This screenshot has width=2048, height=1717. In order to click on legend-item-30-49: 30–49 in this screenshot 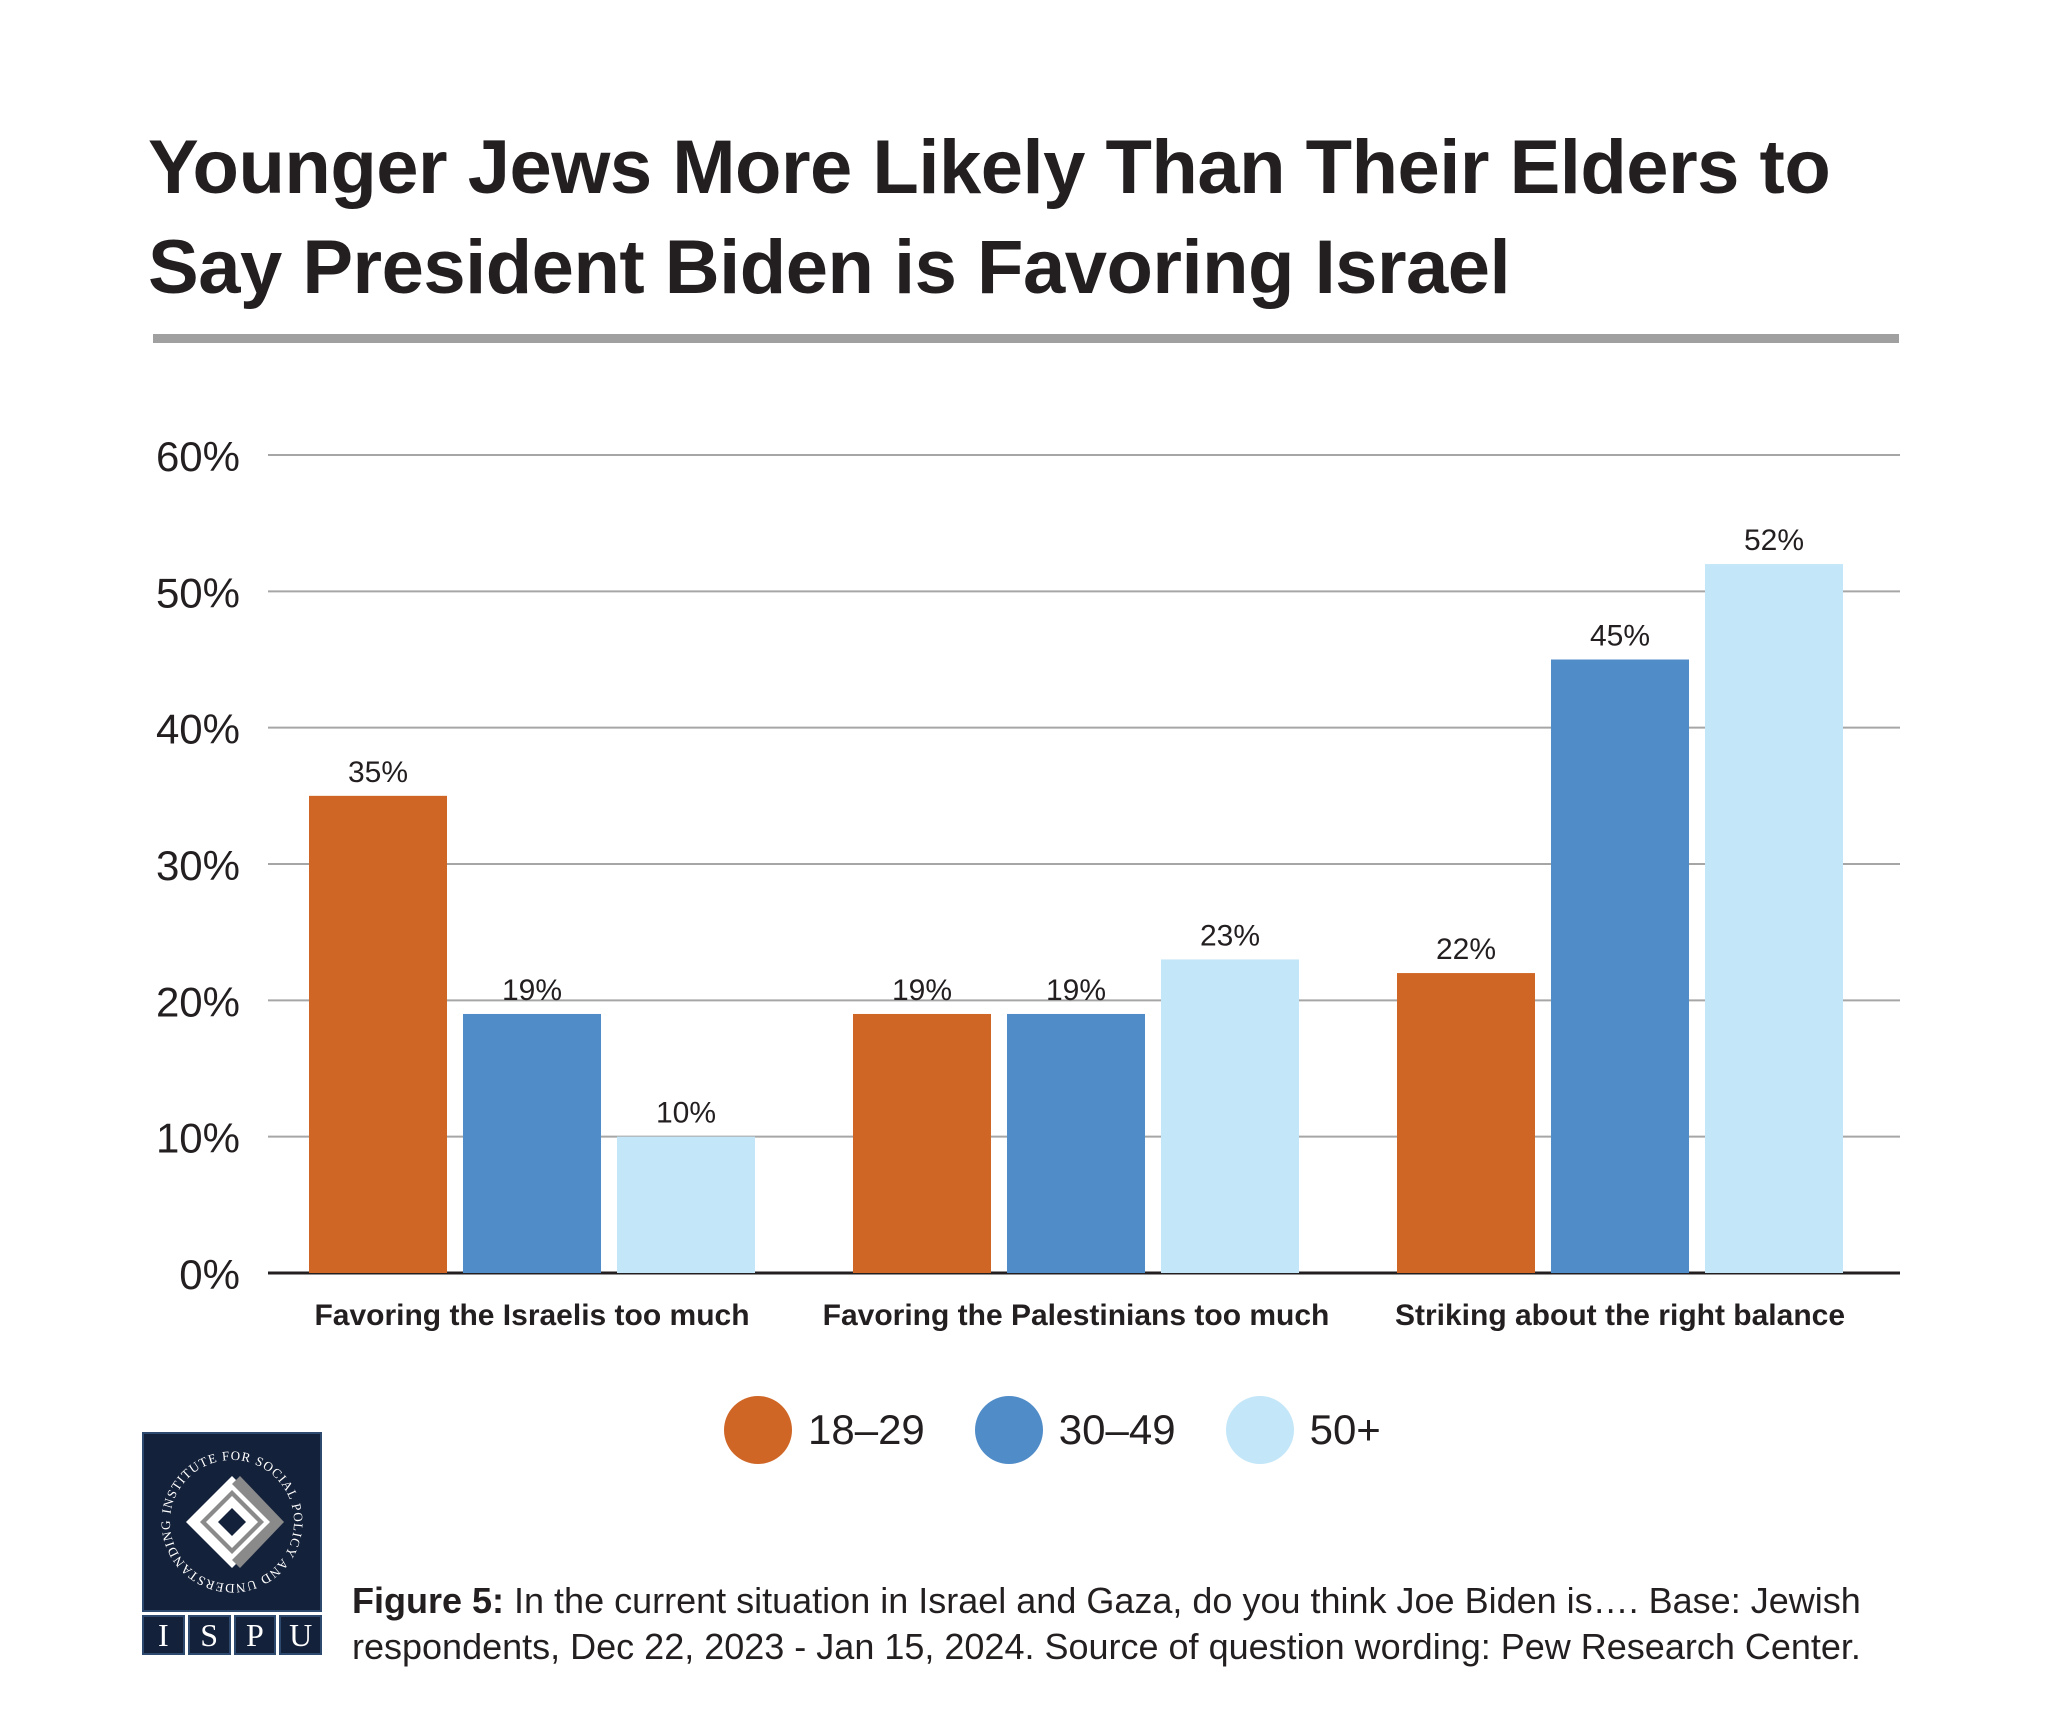, I will do `click(1075, 1430)`.